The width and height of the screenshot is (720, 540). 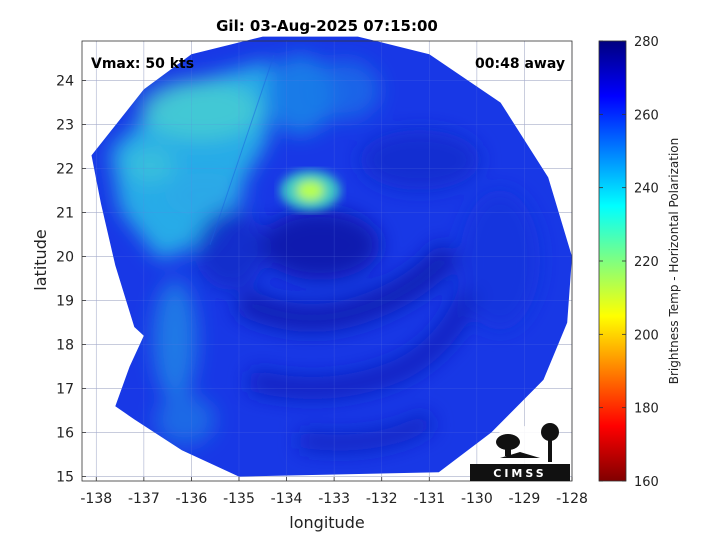 I want to click on x-tick-label: -129, so click(x=525, y=499).